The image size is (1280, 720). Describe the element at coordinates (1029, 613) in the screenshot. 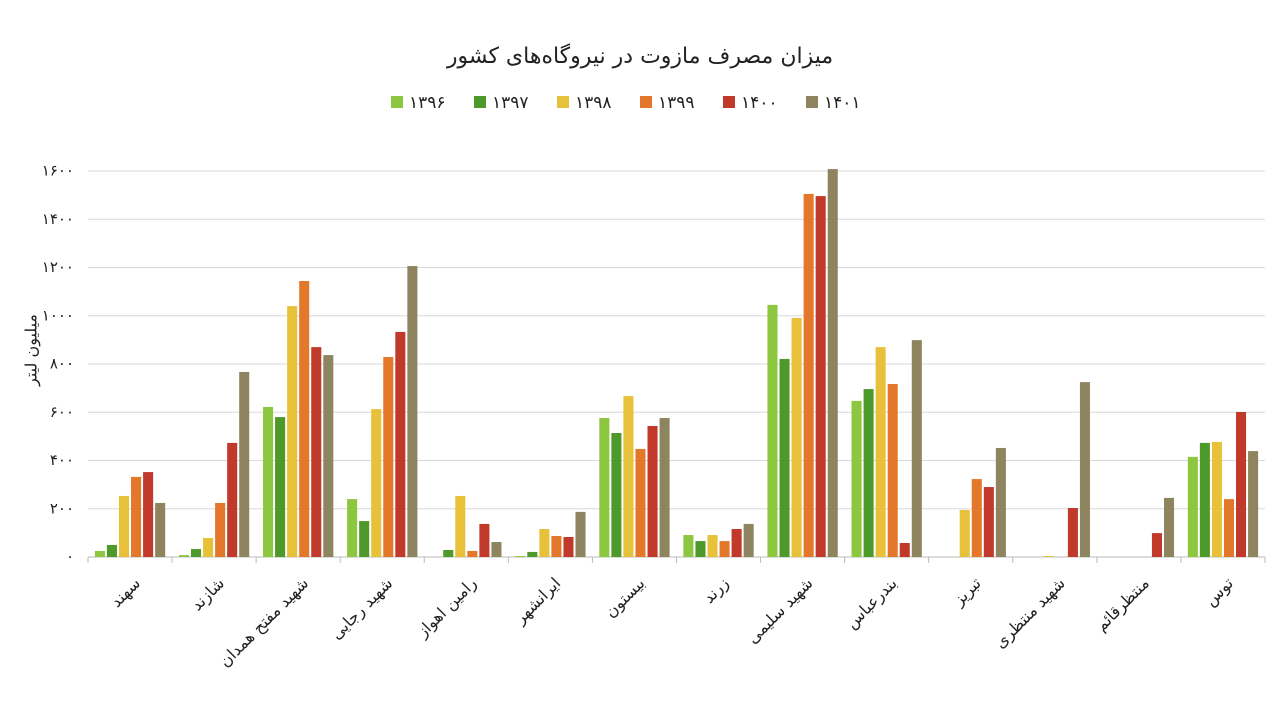

I see `x-tick-label: شهید منتظری` at that location.